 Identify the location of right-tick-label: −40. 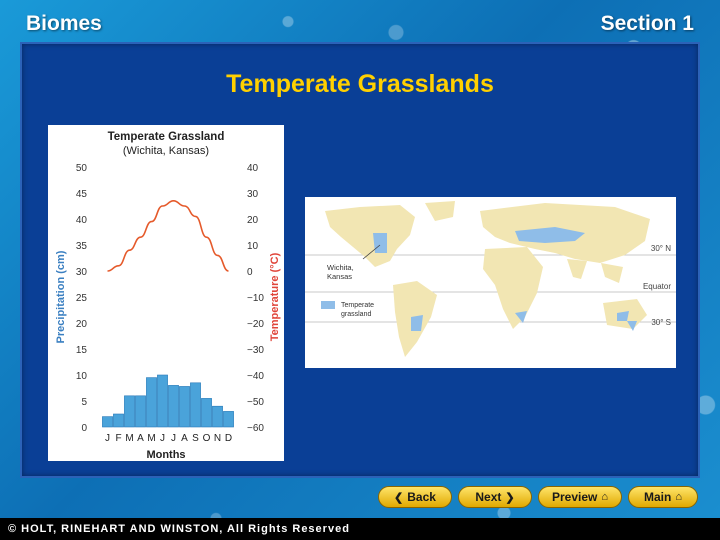
(255, 376).